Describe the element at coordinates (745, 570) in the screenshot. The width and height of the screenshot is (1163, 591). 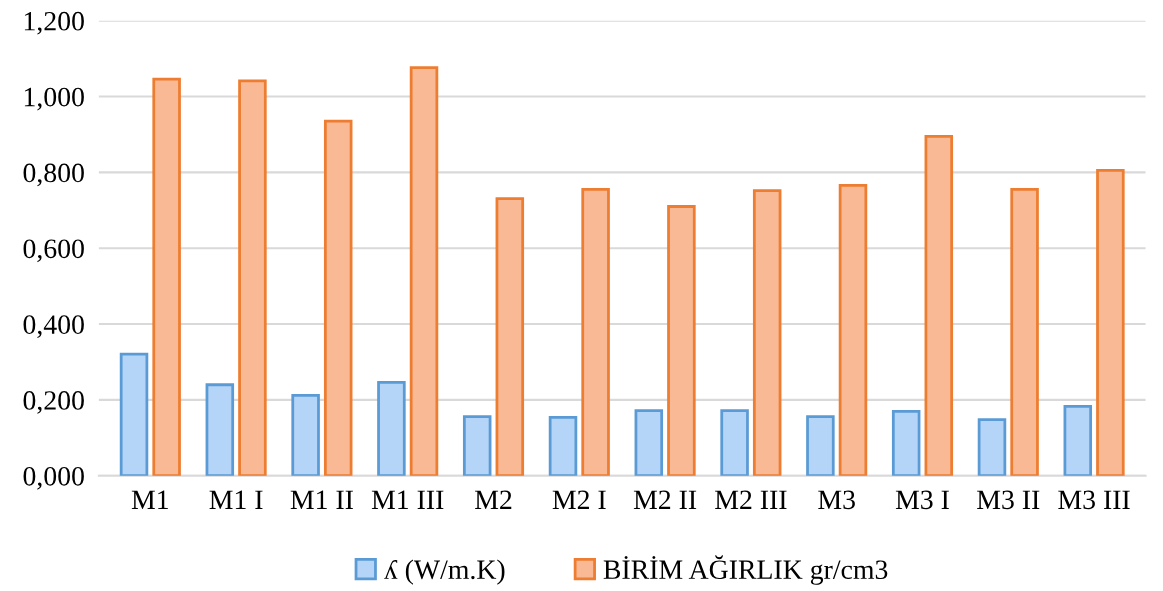
I see `legend-label: BİRİM AĞIRLIK gr/cm3` at that location.